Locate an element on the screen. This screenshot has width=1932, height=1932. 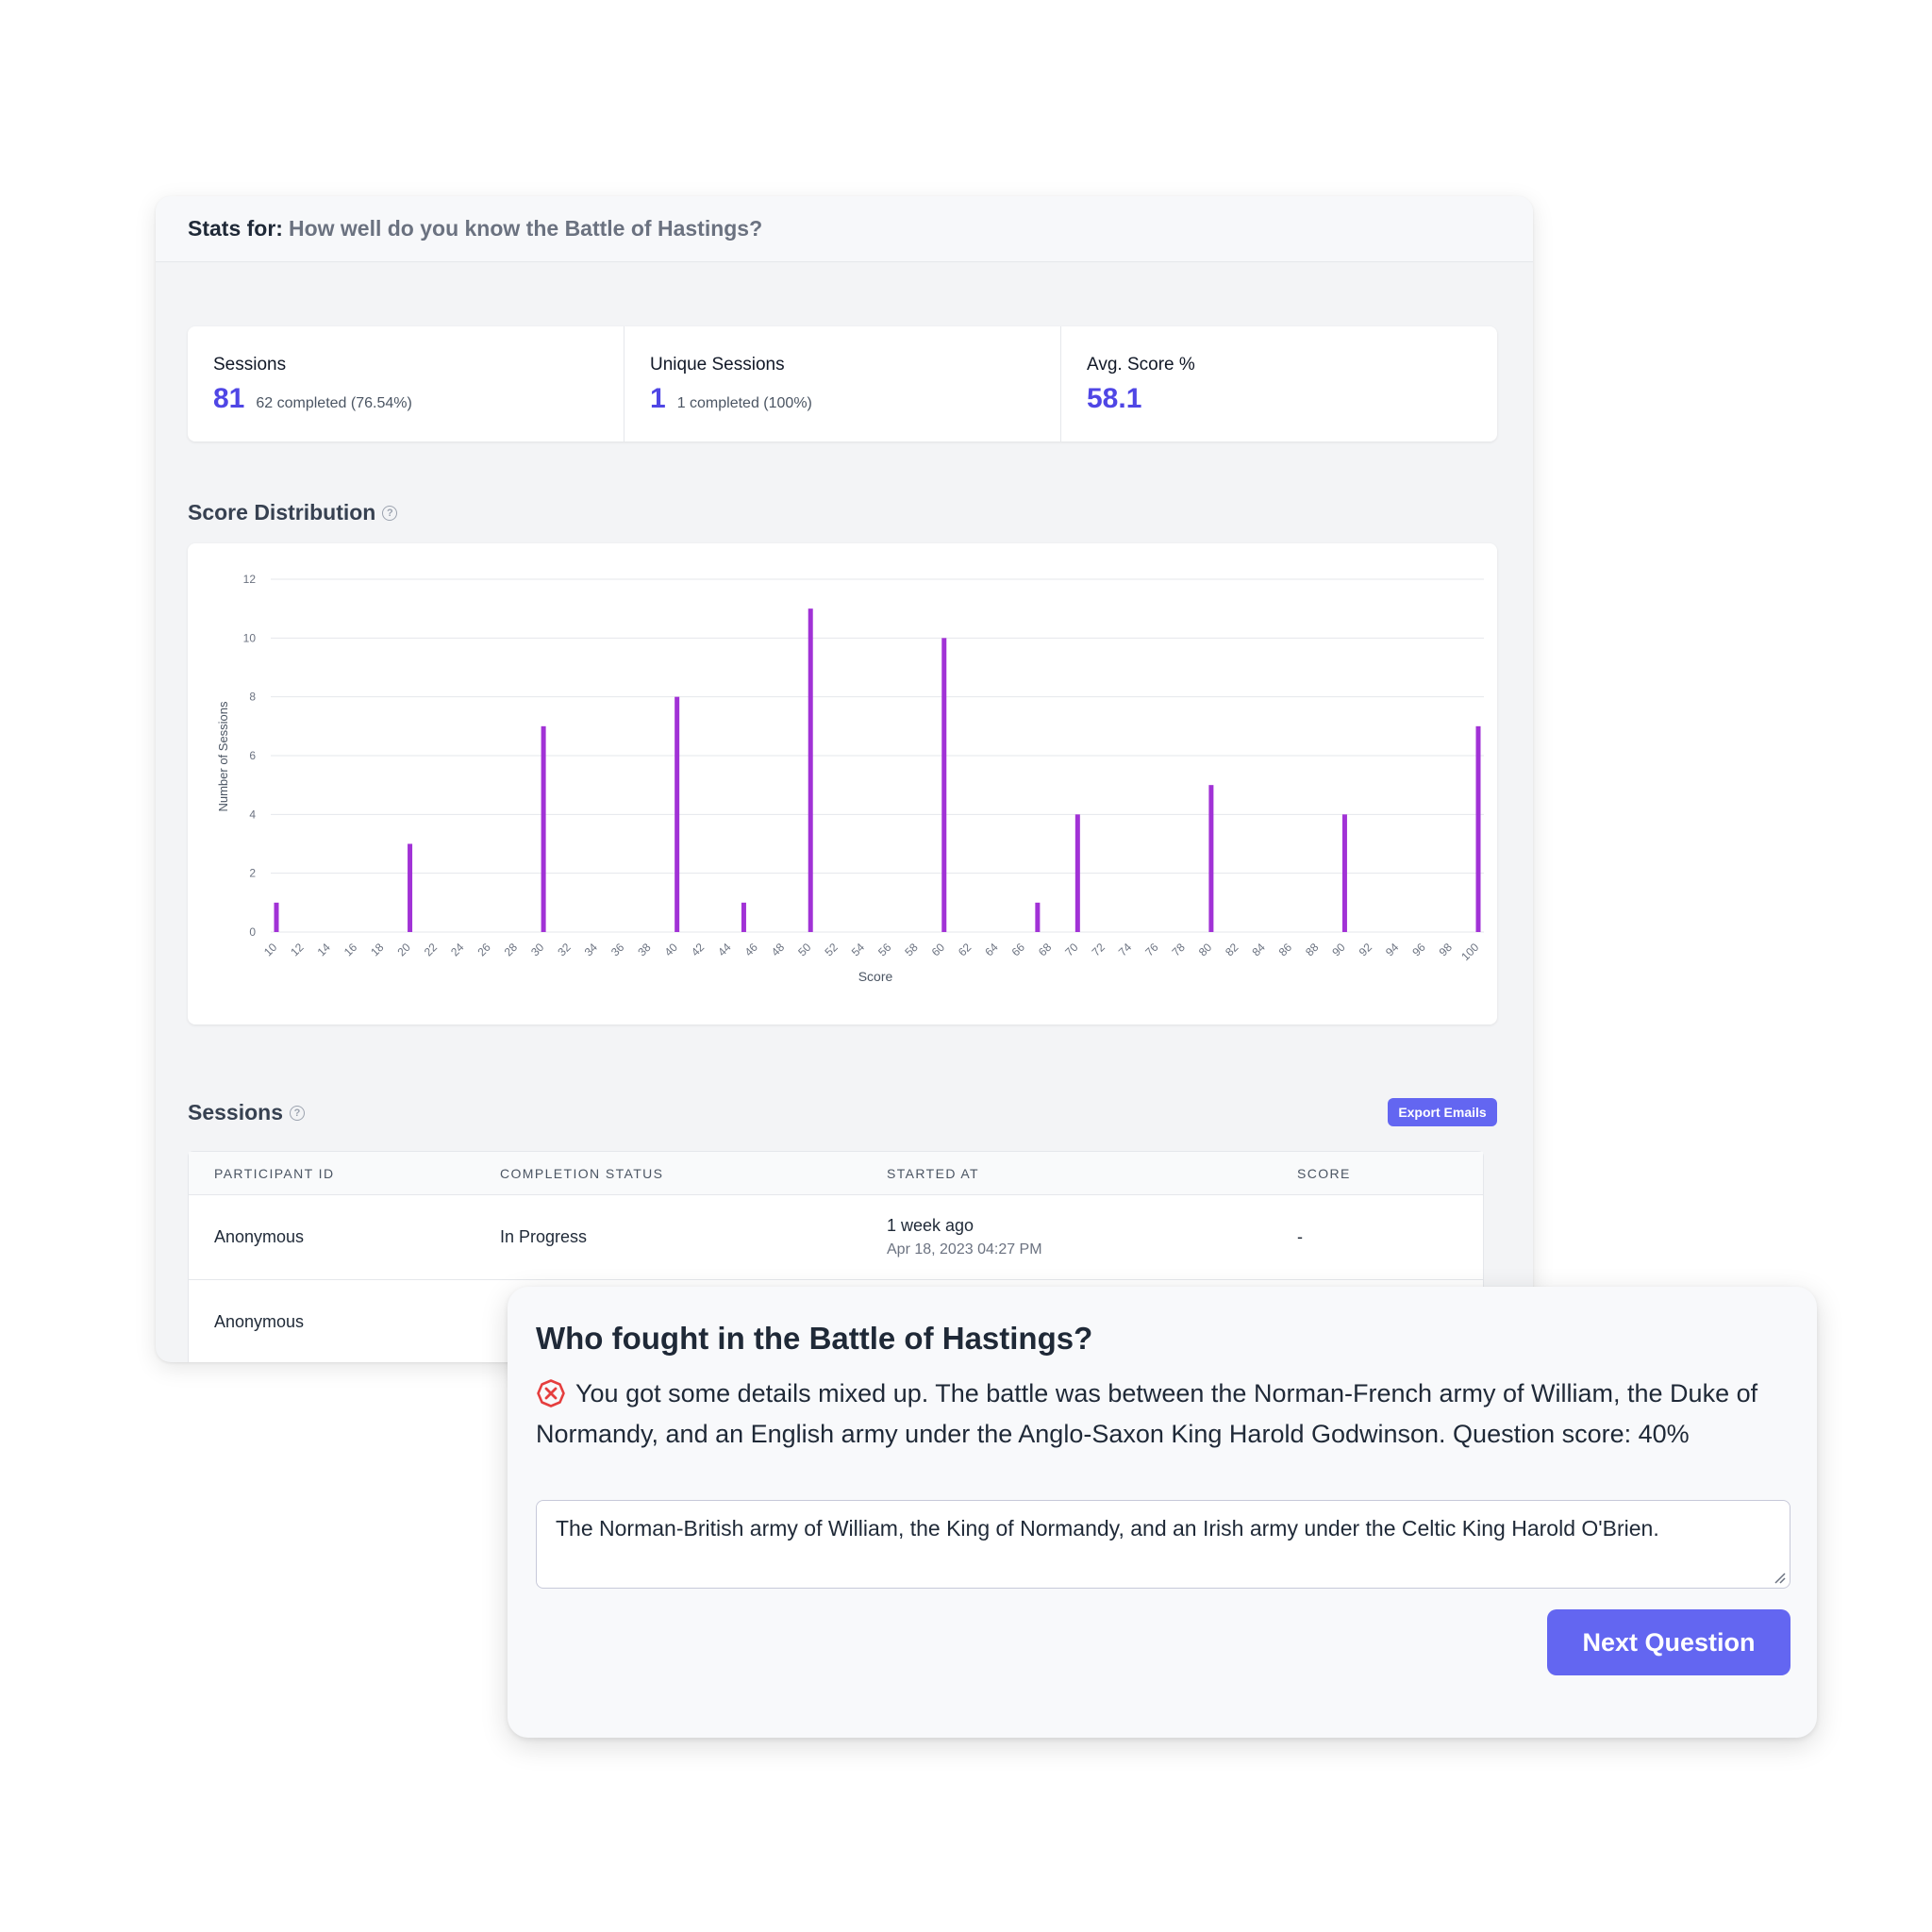
stat-card-value: 81 is located at coordinates (229, 399).